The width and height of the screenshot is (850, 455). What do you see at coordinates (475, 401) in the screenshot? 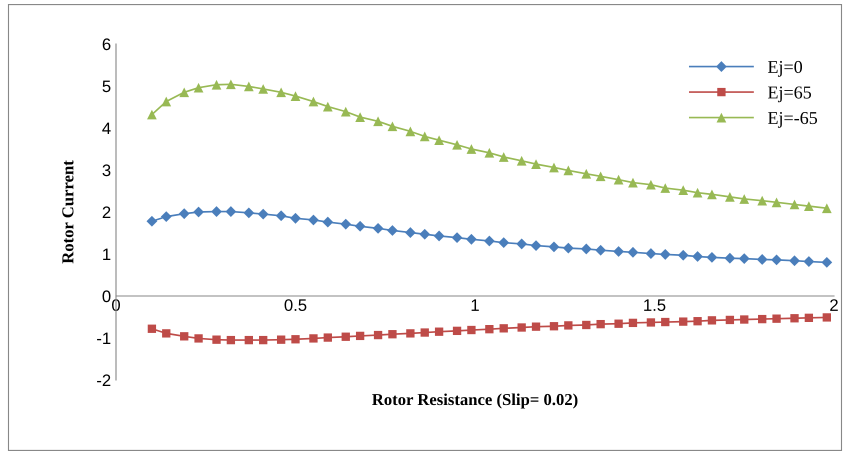
I see `x-axis-title: Rotor Resistance (Slip= 0.02)` at bounding box center [475, 401].